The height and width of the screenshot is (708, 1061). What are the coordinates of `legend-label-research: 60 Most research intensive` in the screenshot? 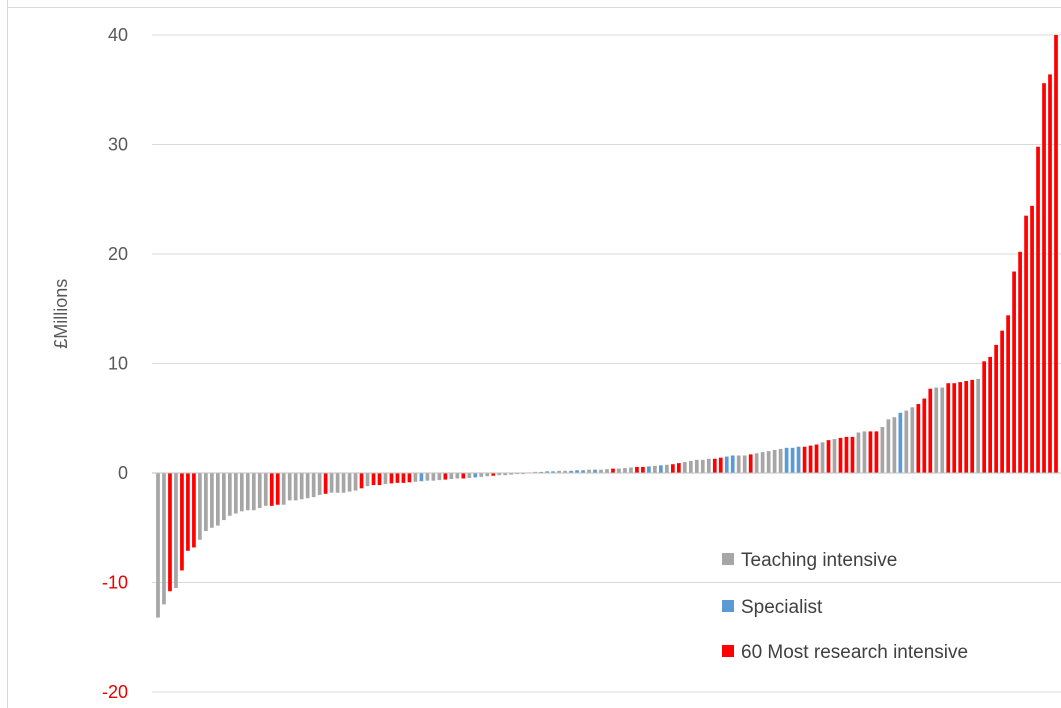 It's located at (854, 652).